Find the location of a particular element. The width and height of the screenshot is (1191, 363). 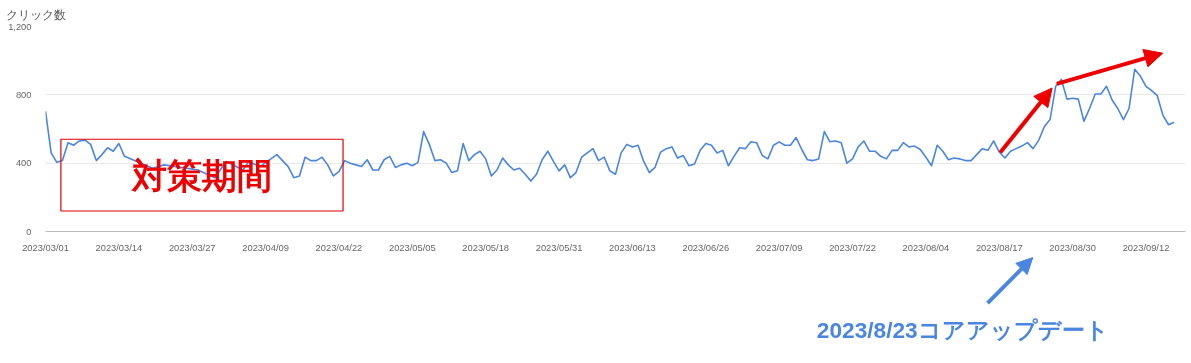

x-tick-label: 2023/05/05 is located at coordinates (412, 247).